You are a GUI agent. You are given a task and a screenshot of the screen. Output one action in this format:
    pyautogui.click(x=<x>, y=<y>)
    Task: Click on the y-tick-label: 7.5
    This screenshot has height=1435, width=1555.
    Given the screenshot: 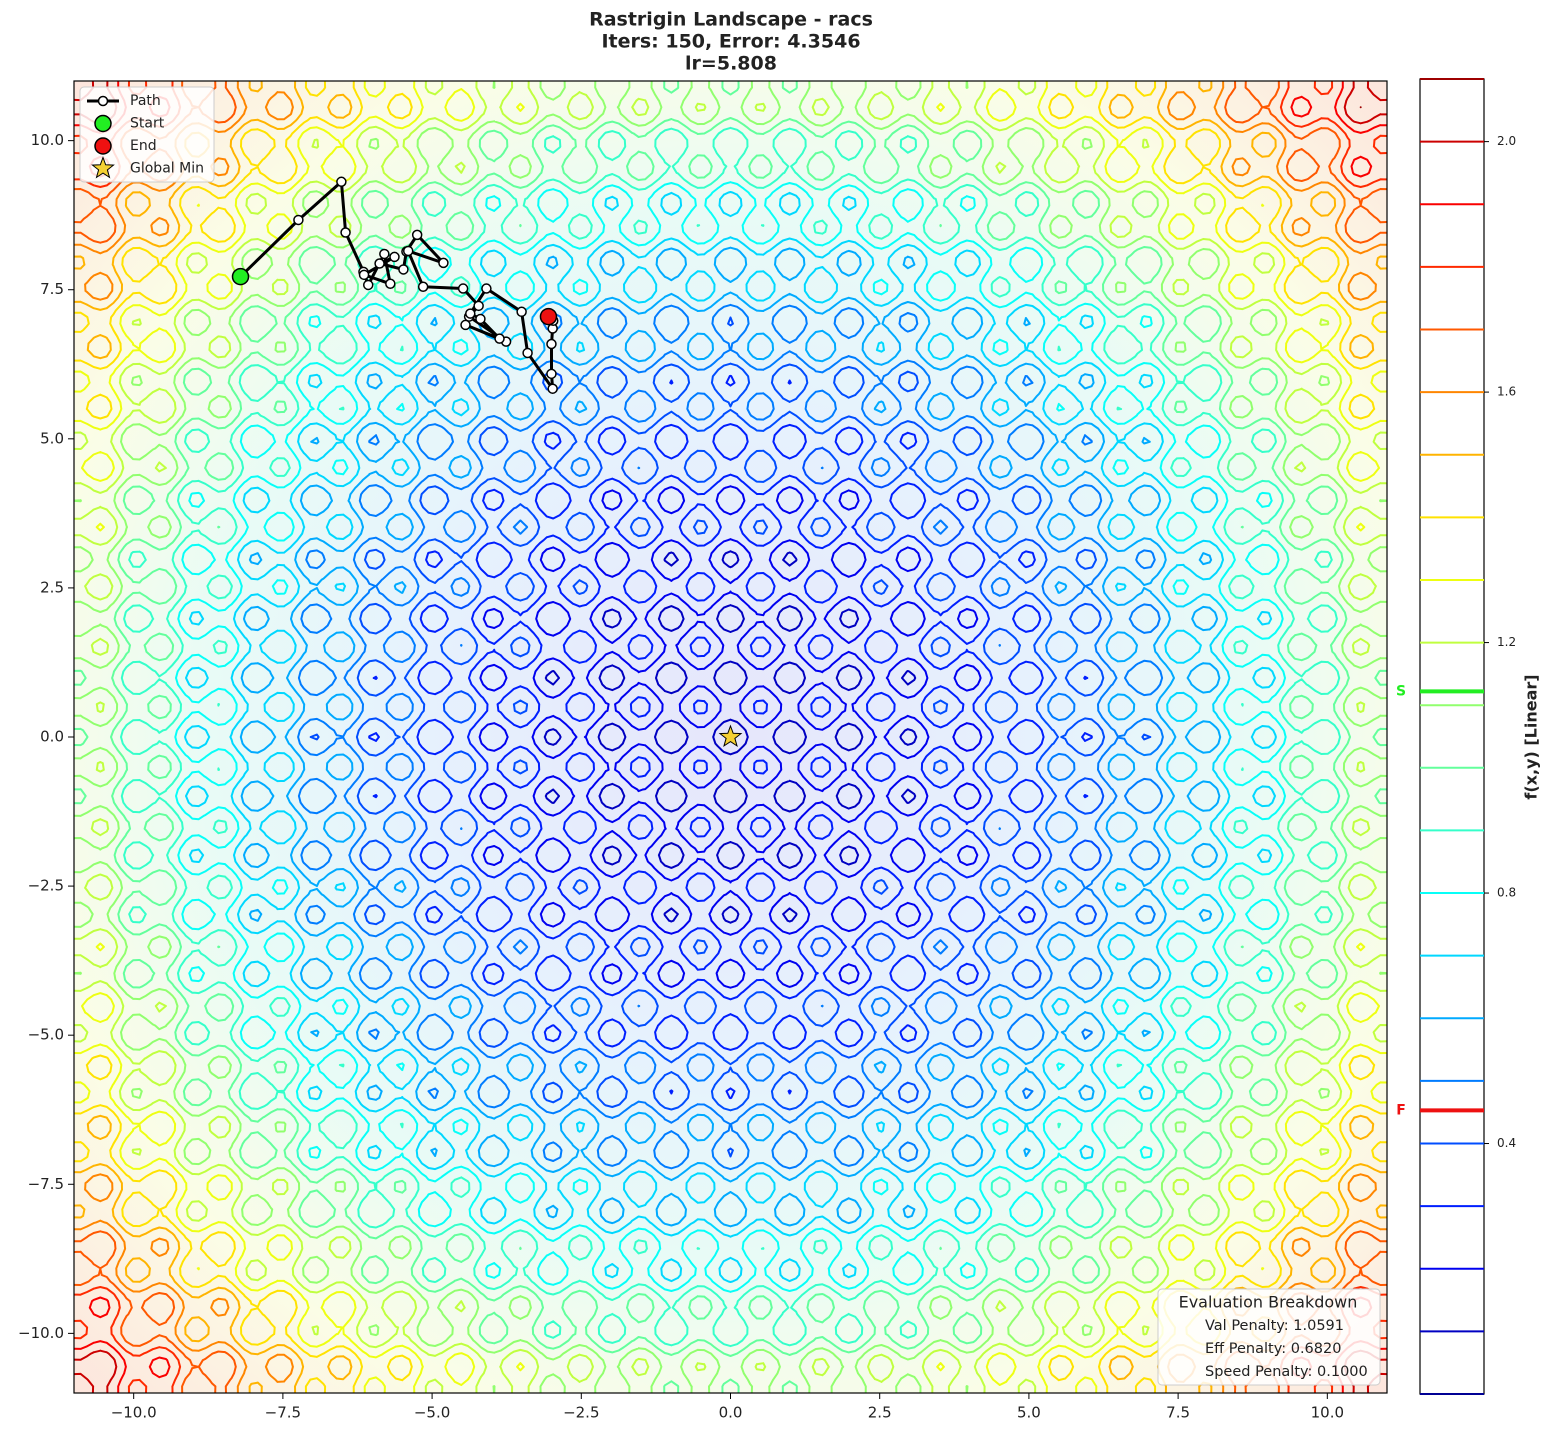 What is the action you would take?
    pyautogui.click(x=52, y=289)
    